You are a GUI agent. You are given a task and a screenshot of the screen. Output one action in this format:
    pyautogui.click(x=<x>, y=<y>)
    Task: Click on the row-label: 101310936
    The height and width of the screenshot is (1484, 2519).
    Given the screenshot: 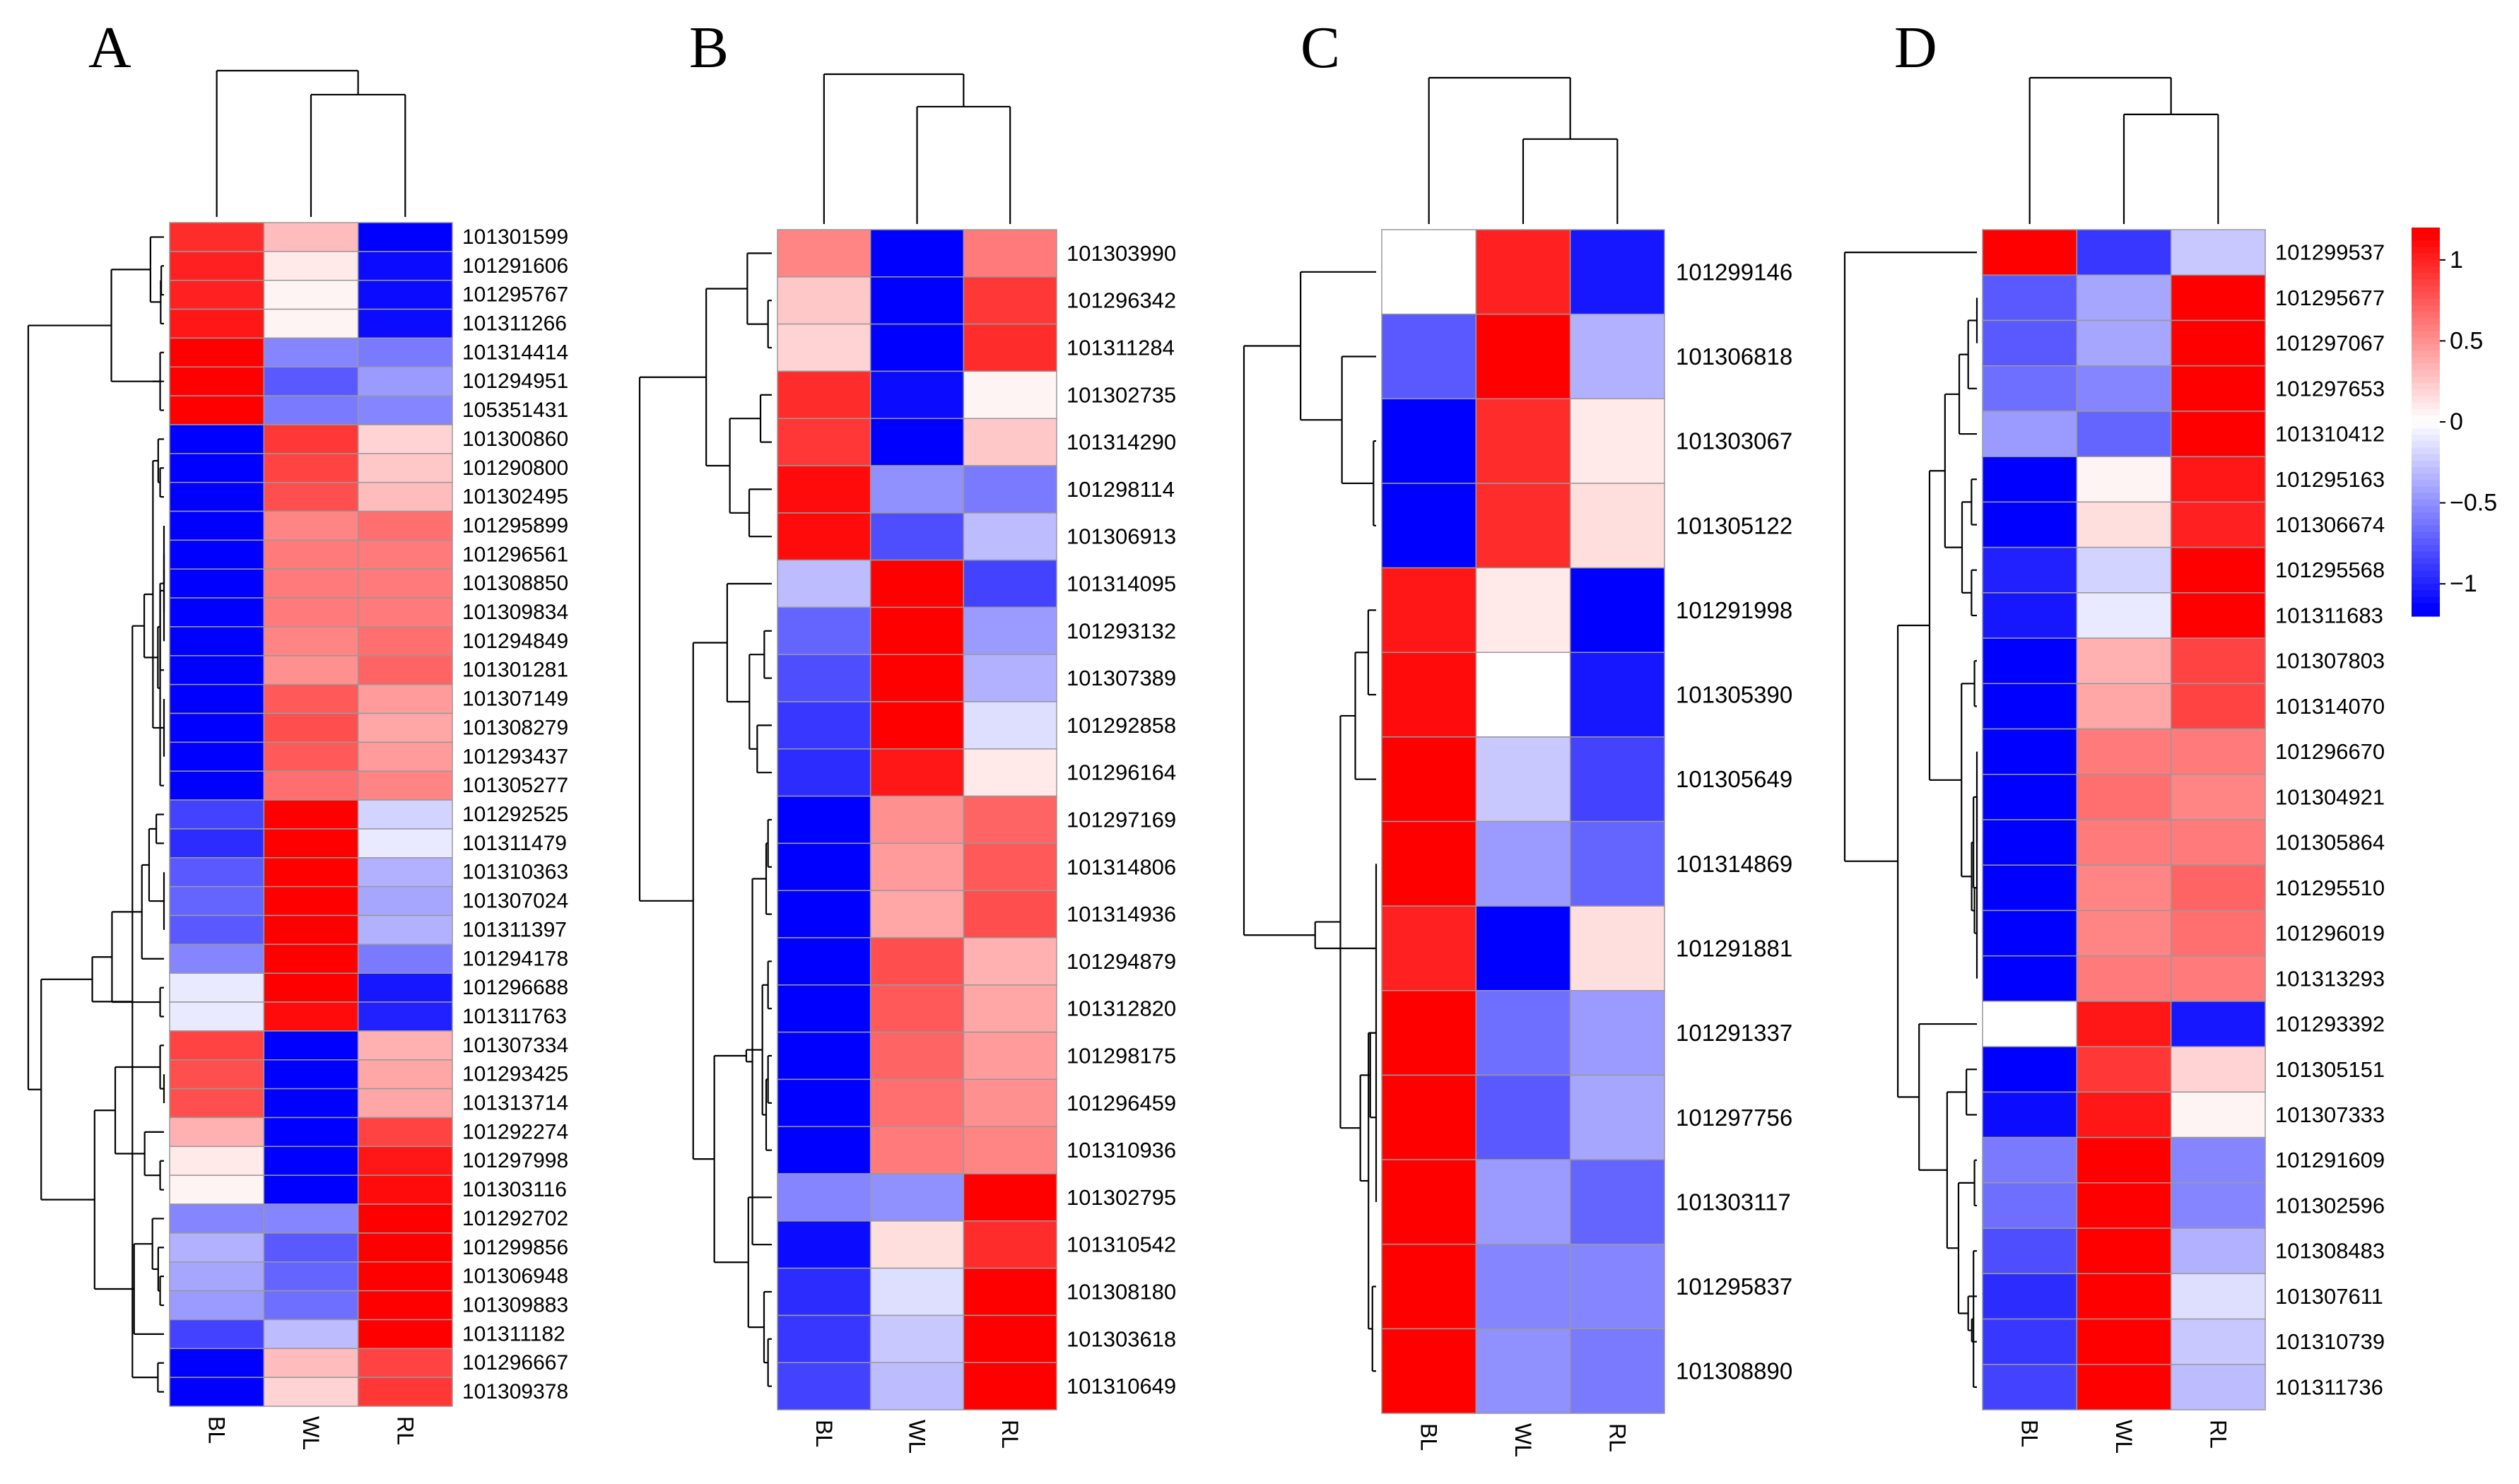 What is the action you would take?
    pyautogui.click(x=1121, y=1150)
    